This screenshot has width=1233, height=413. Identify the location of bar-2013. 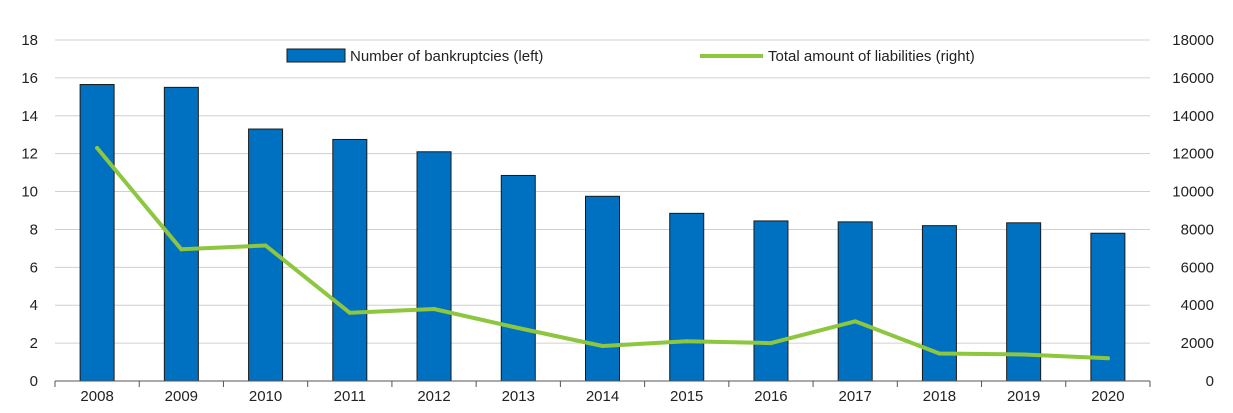
(518, 278).